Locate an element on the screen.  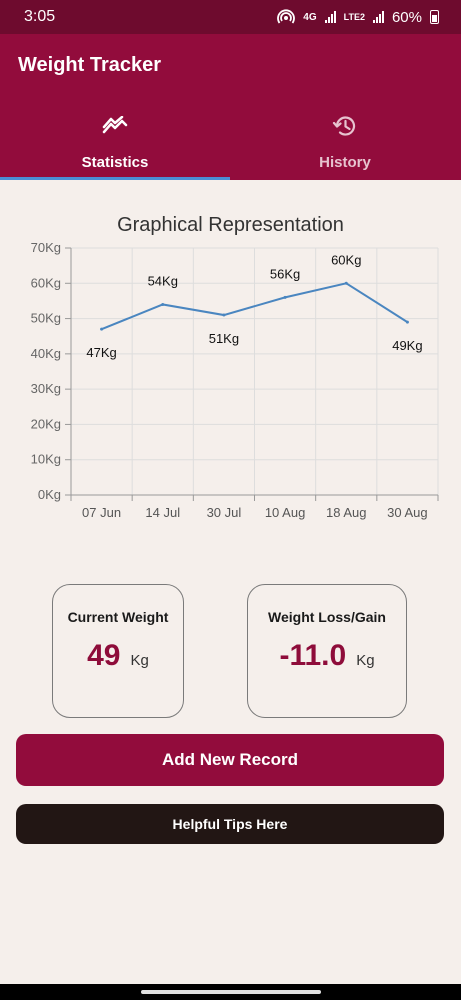
current-weight-unit: Kg is located at coordinates (139, 660).